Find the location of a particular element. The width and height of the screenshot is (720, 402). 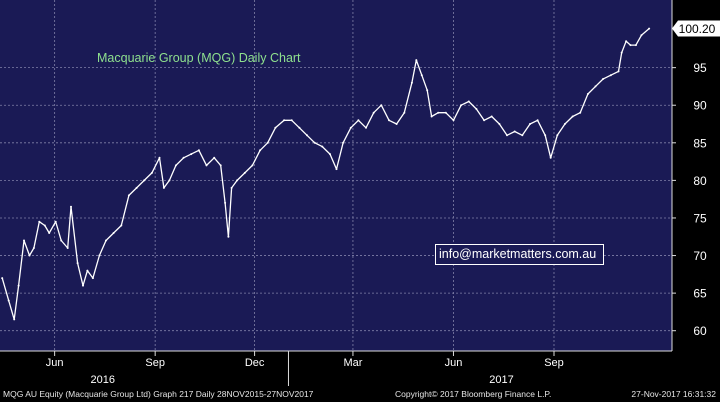

y-tick-label: 95 is located at coordinates (700, 68).